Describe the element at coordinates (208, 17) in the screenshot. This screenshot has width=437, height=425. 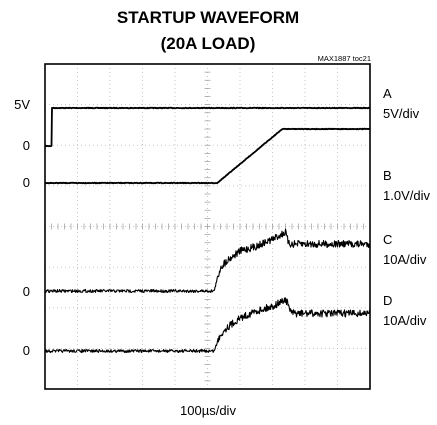
I see `chart-title: STARTUP WAVEFORM` at that location.